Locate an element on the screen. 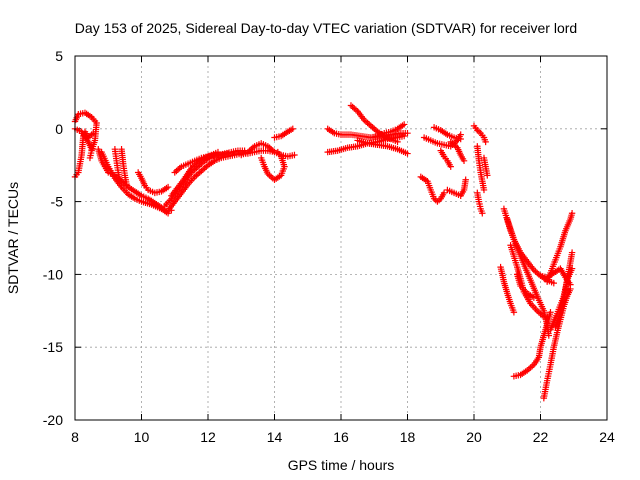 The width and height of the screenshot is (640, 480). series-track-x is located at coordinates (445, 158).